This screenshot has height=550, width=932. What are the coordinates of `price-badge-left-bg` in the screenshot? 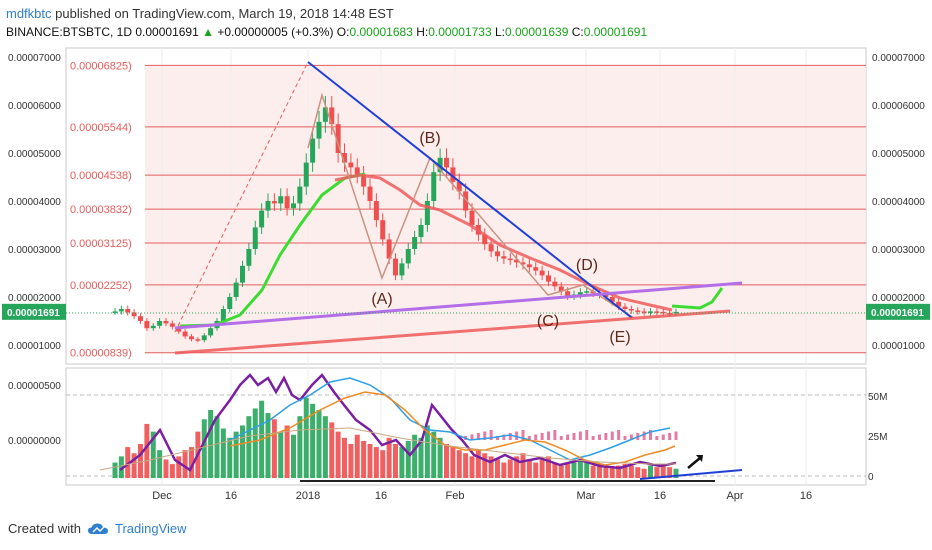 It's located at (34, 311).